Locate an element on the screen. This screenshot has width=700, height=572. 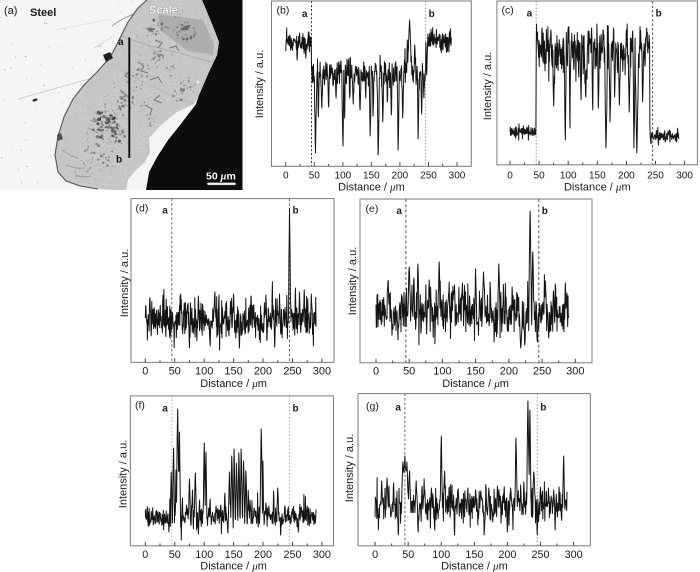
svg-text: Scale is located at coordinates (163, 11).